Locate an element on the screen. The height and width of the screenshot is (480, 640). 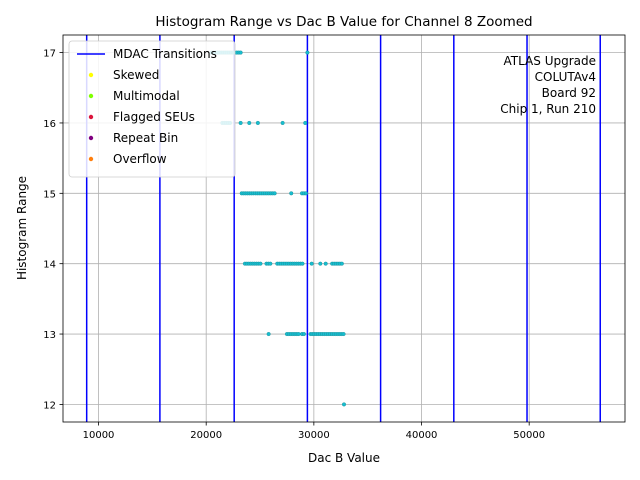
x-tick-label: 50000 is located at coordinates (529, 435).